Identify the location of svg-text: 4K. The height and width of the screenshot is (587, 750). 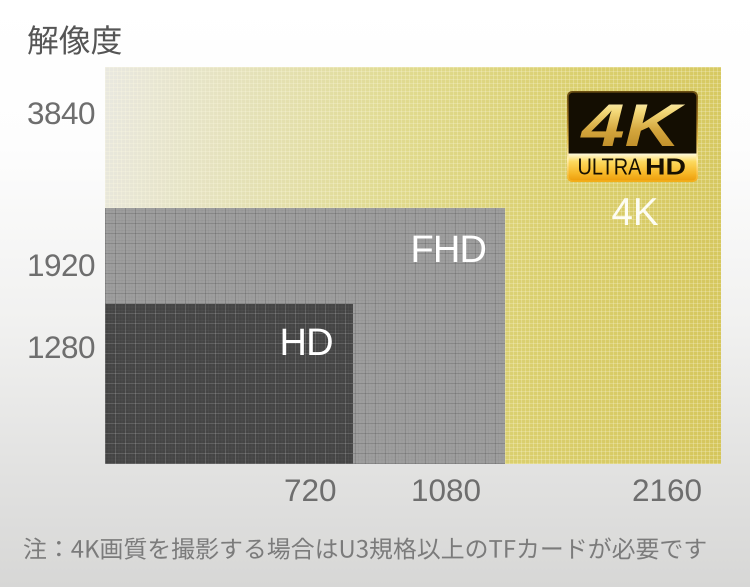
(633, 125).